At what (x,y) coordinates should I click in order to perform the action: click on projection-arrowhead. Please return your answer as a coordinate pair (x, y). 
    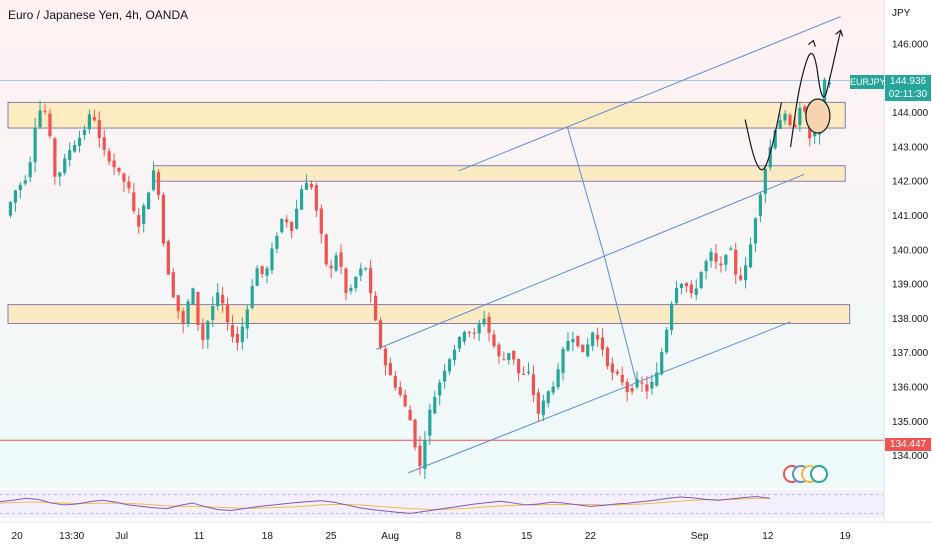
    Looking at the image, I should click on (839, 33).